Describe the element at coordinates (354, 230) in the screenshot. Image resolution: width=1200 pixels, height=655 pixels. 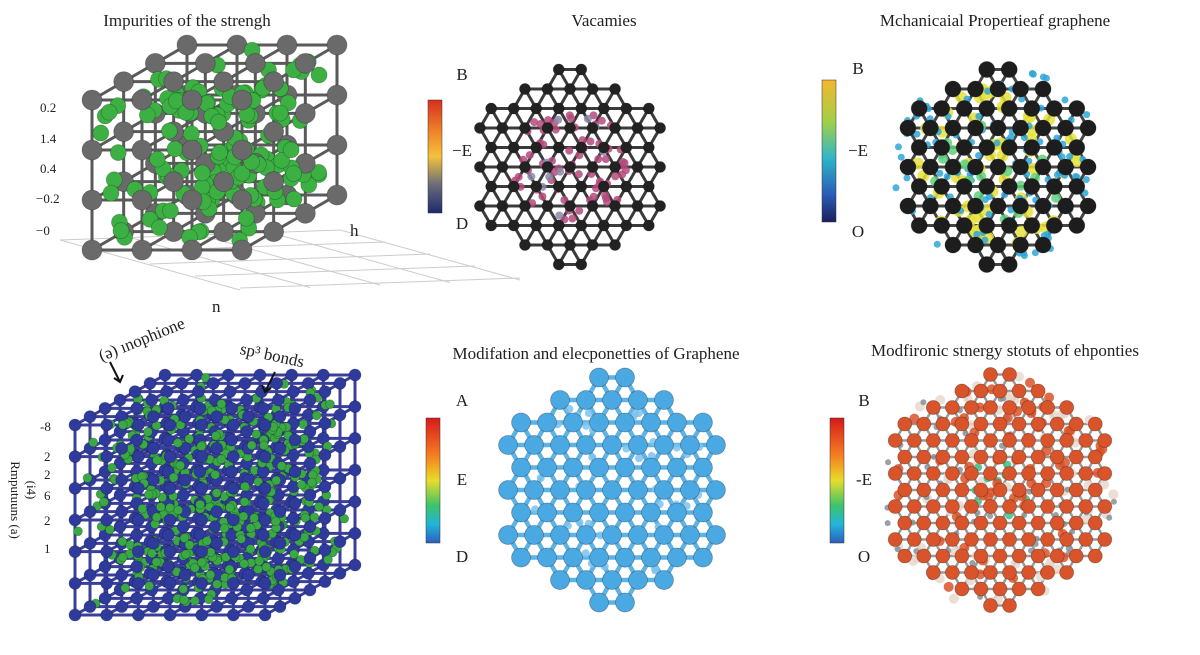
I see `corner-label: h` at that location.